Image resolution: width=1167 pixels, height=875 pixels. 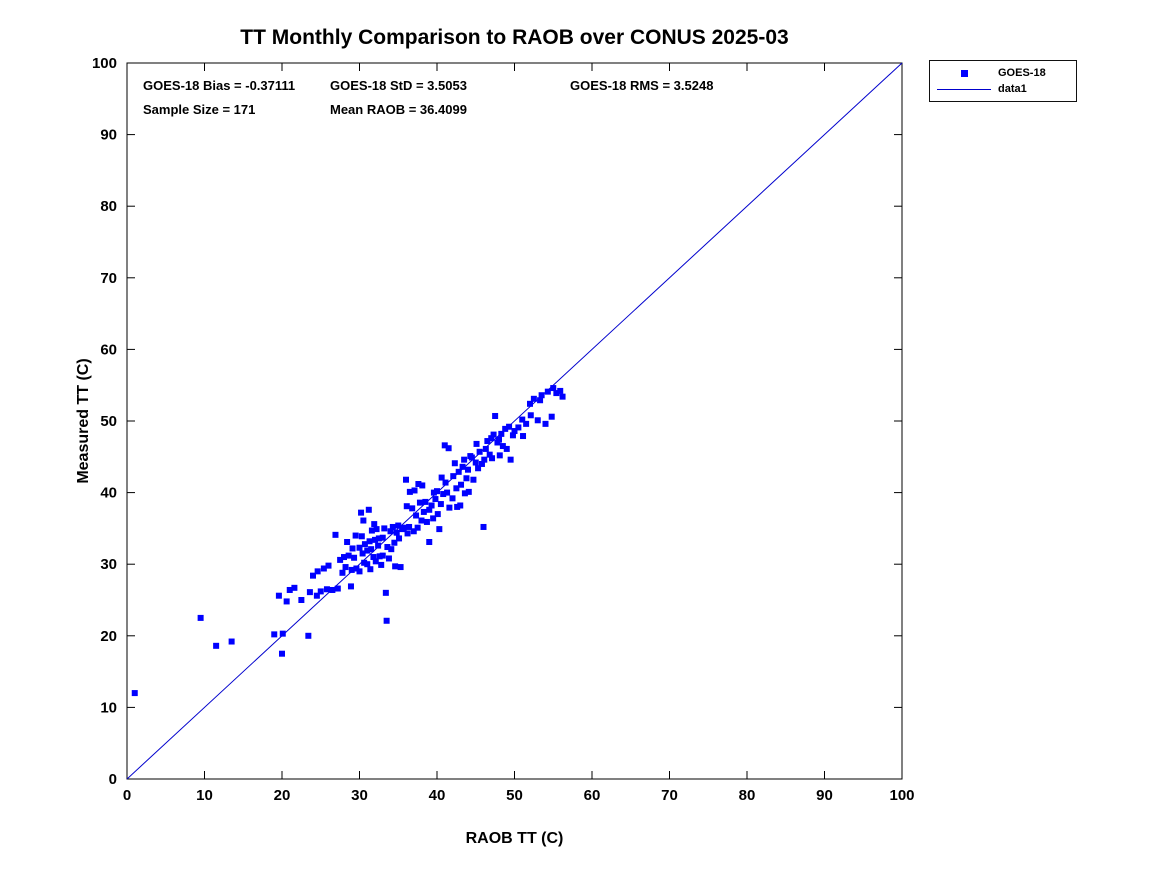 I want to click on legend-item-data1: data1, so click(x=1003, y=89).